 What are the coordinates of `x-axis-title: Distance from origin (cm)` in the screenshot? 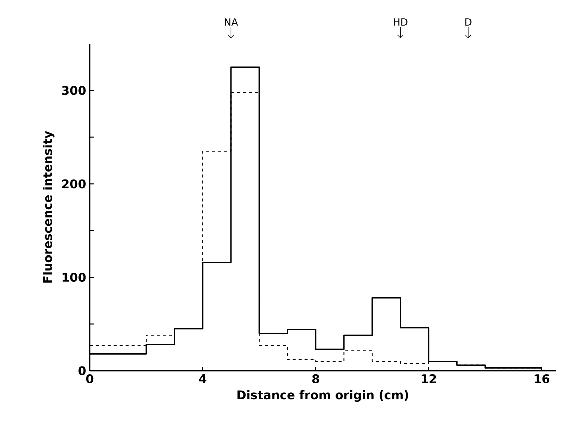 It's located at (323, 396).